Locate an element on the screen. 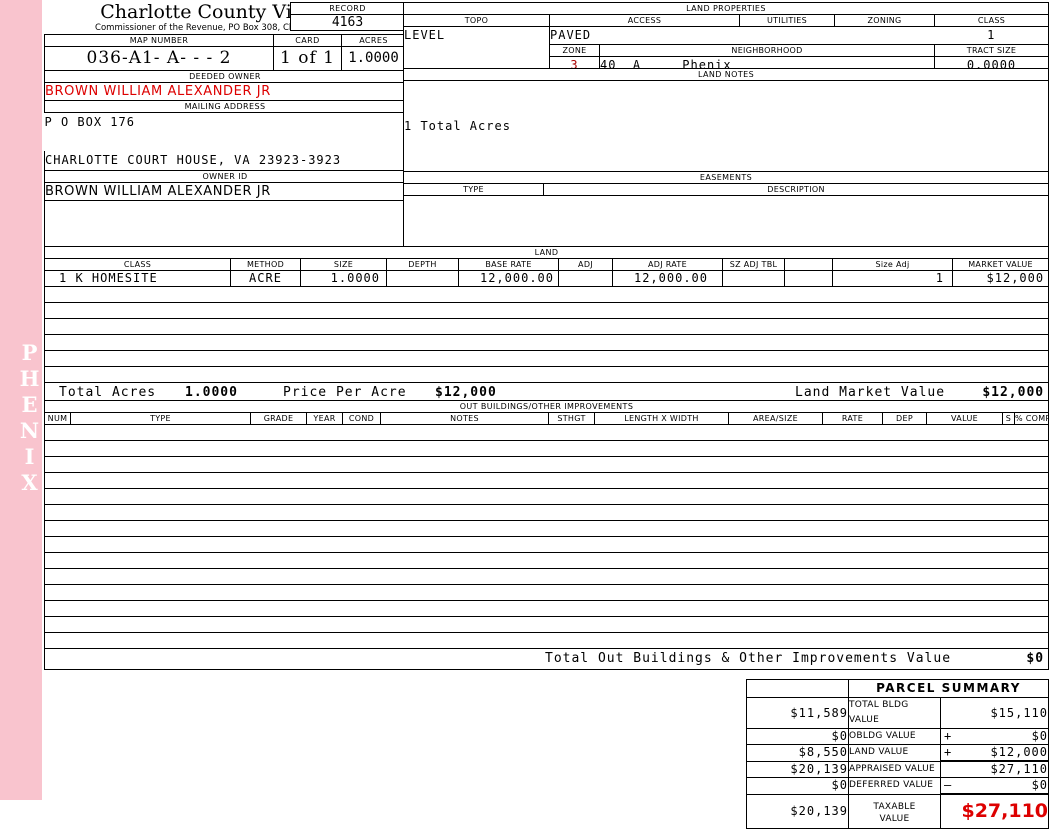 Image resolution: width=1050 pixels, height=829 pixels. ob-col-notes: NOTES is located at coordinates (464, 418).